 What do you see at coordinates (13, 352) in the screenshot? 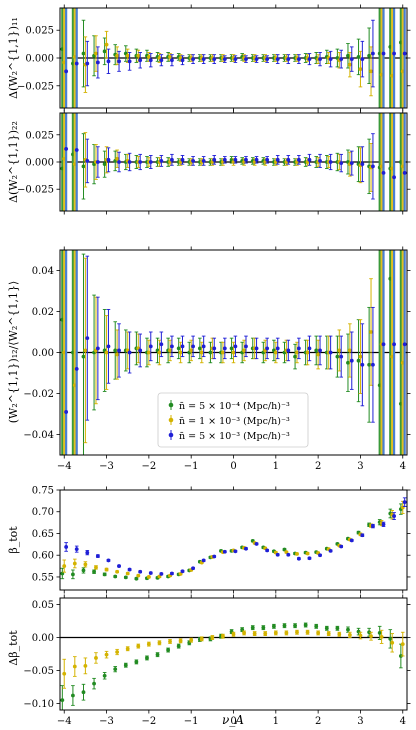
I see `panel-3-ylabel: (W₂^{1,1})₁₂/⟨W₂^{1,1}⟩` at bounding box center [13, 352].